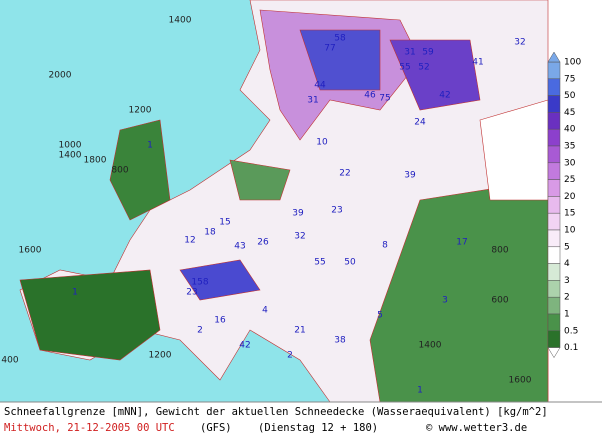 The width and height of the screenshot is (602, 443). I want to click on colorbar-label: 5, so click(567, 247).